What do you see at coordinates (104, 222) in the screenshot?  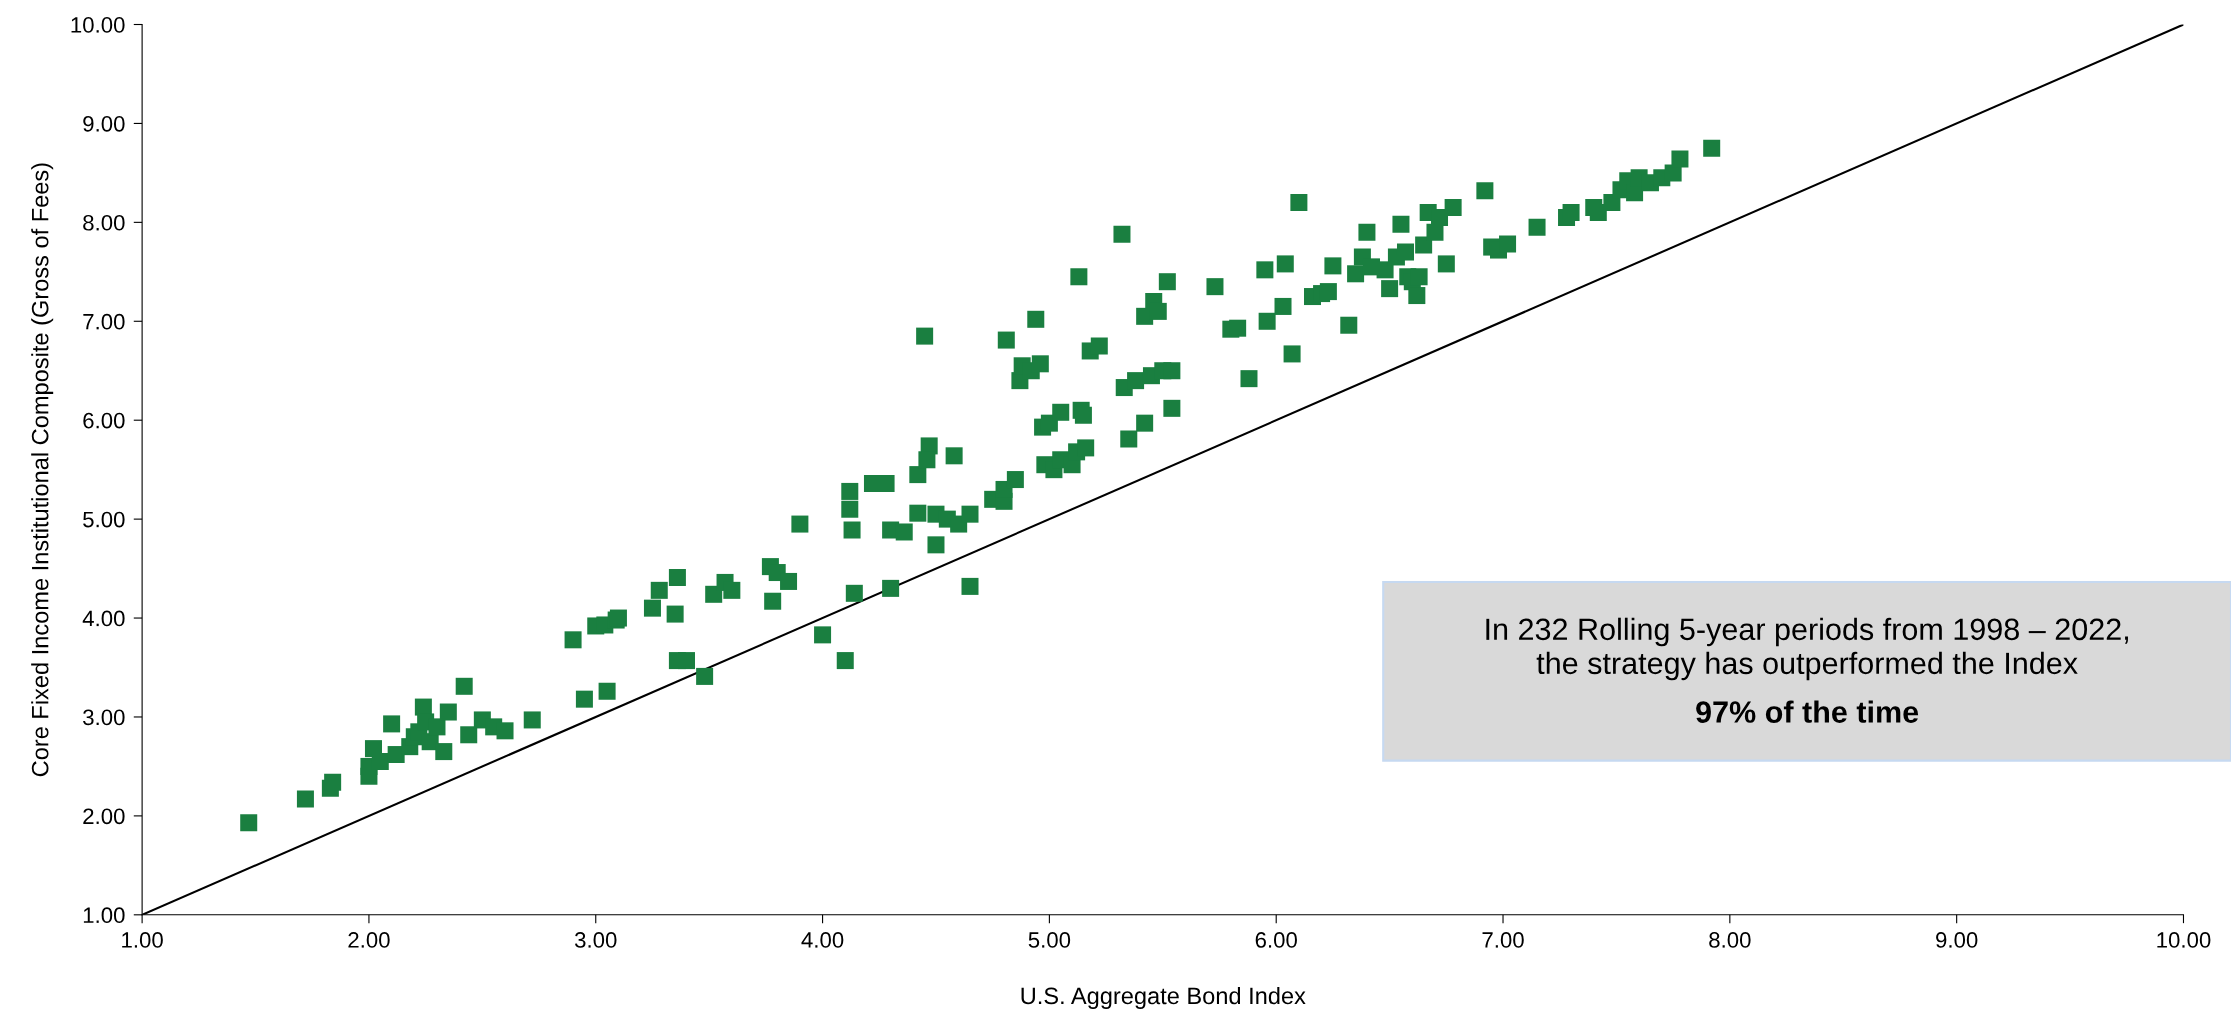 I see `y-tick-label: 8.00` at bounding box center [104, 222].